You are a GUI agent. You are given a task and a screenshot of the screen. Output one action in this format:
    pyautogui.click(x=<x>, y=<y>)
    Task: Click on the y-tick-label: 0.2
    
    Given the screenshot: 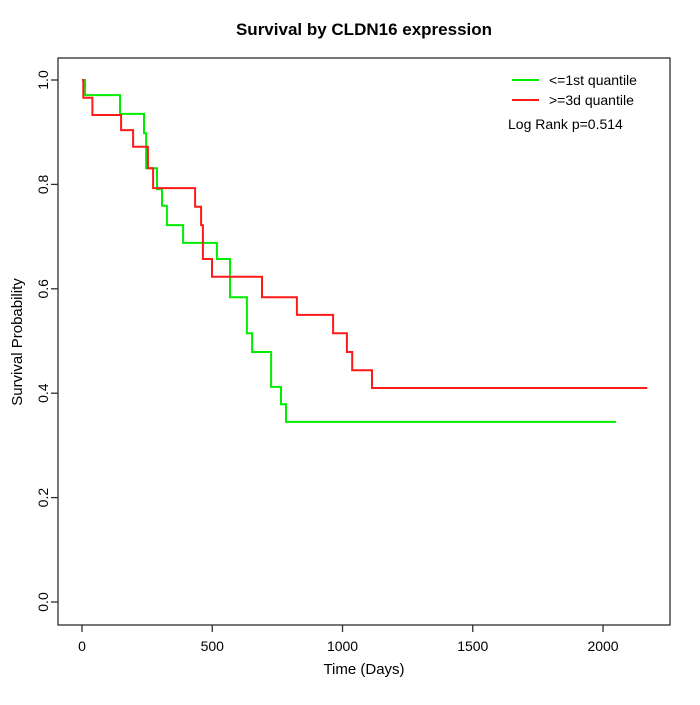 What is the action you would take?
    pyautogui.click(x=43, y=498)
    